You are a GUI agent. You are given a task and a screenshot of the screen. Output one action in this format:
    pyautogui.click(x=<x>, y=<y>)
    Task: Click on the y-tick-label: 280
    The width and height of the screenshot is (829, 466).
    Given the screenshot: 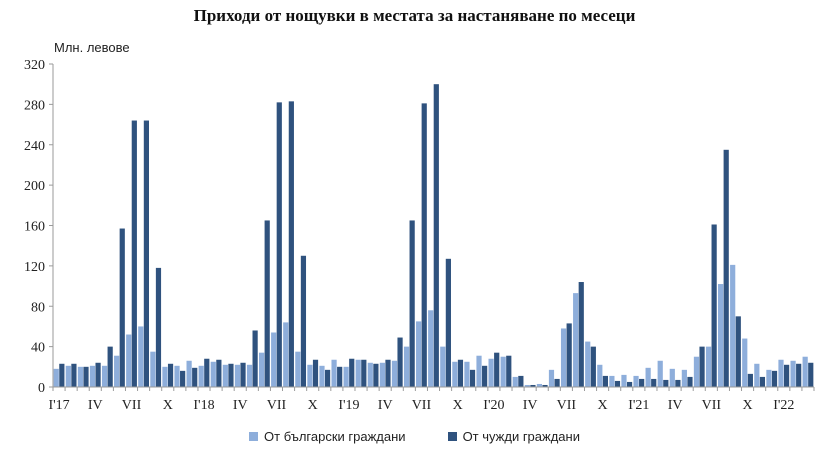 What is the action you would take?
    pyautogui.click(x=34, y=105)
    